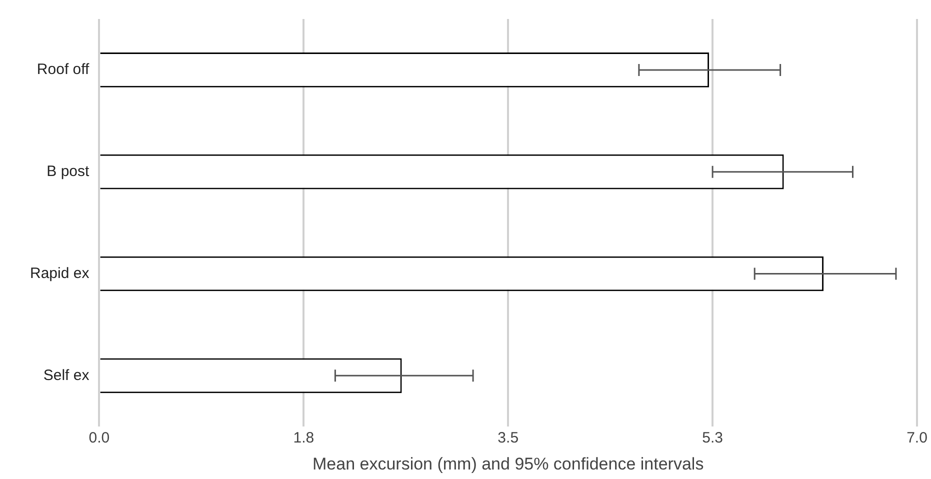 The image size is (931, 479). What do you see at coordinates (66, 375) in the screenshot?
I see `y-tick-label: Self ex` at bounding box center [66, 375].